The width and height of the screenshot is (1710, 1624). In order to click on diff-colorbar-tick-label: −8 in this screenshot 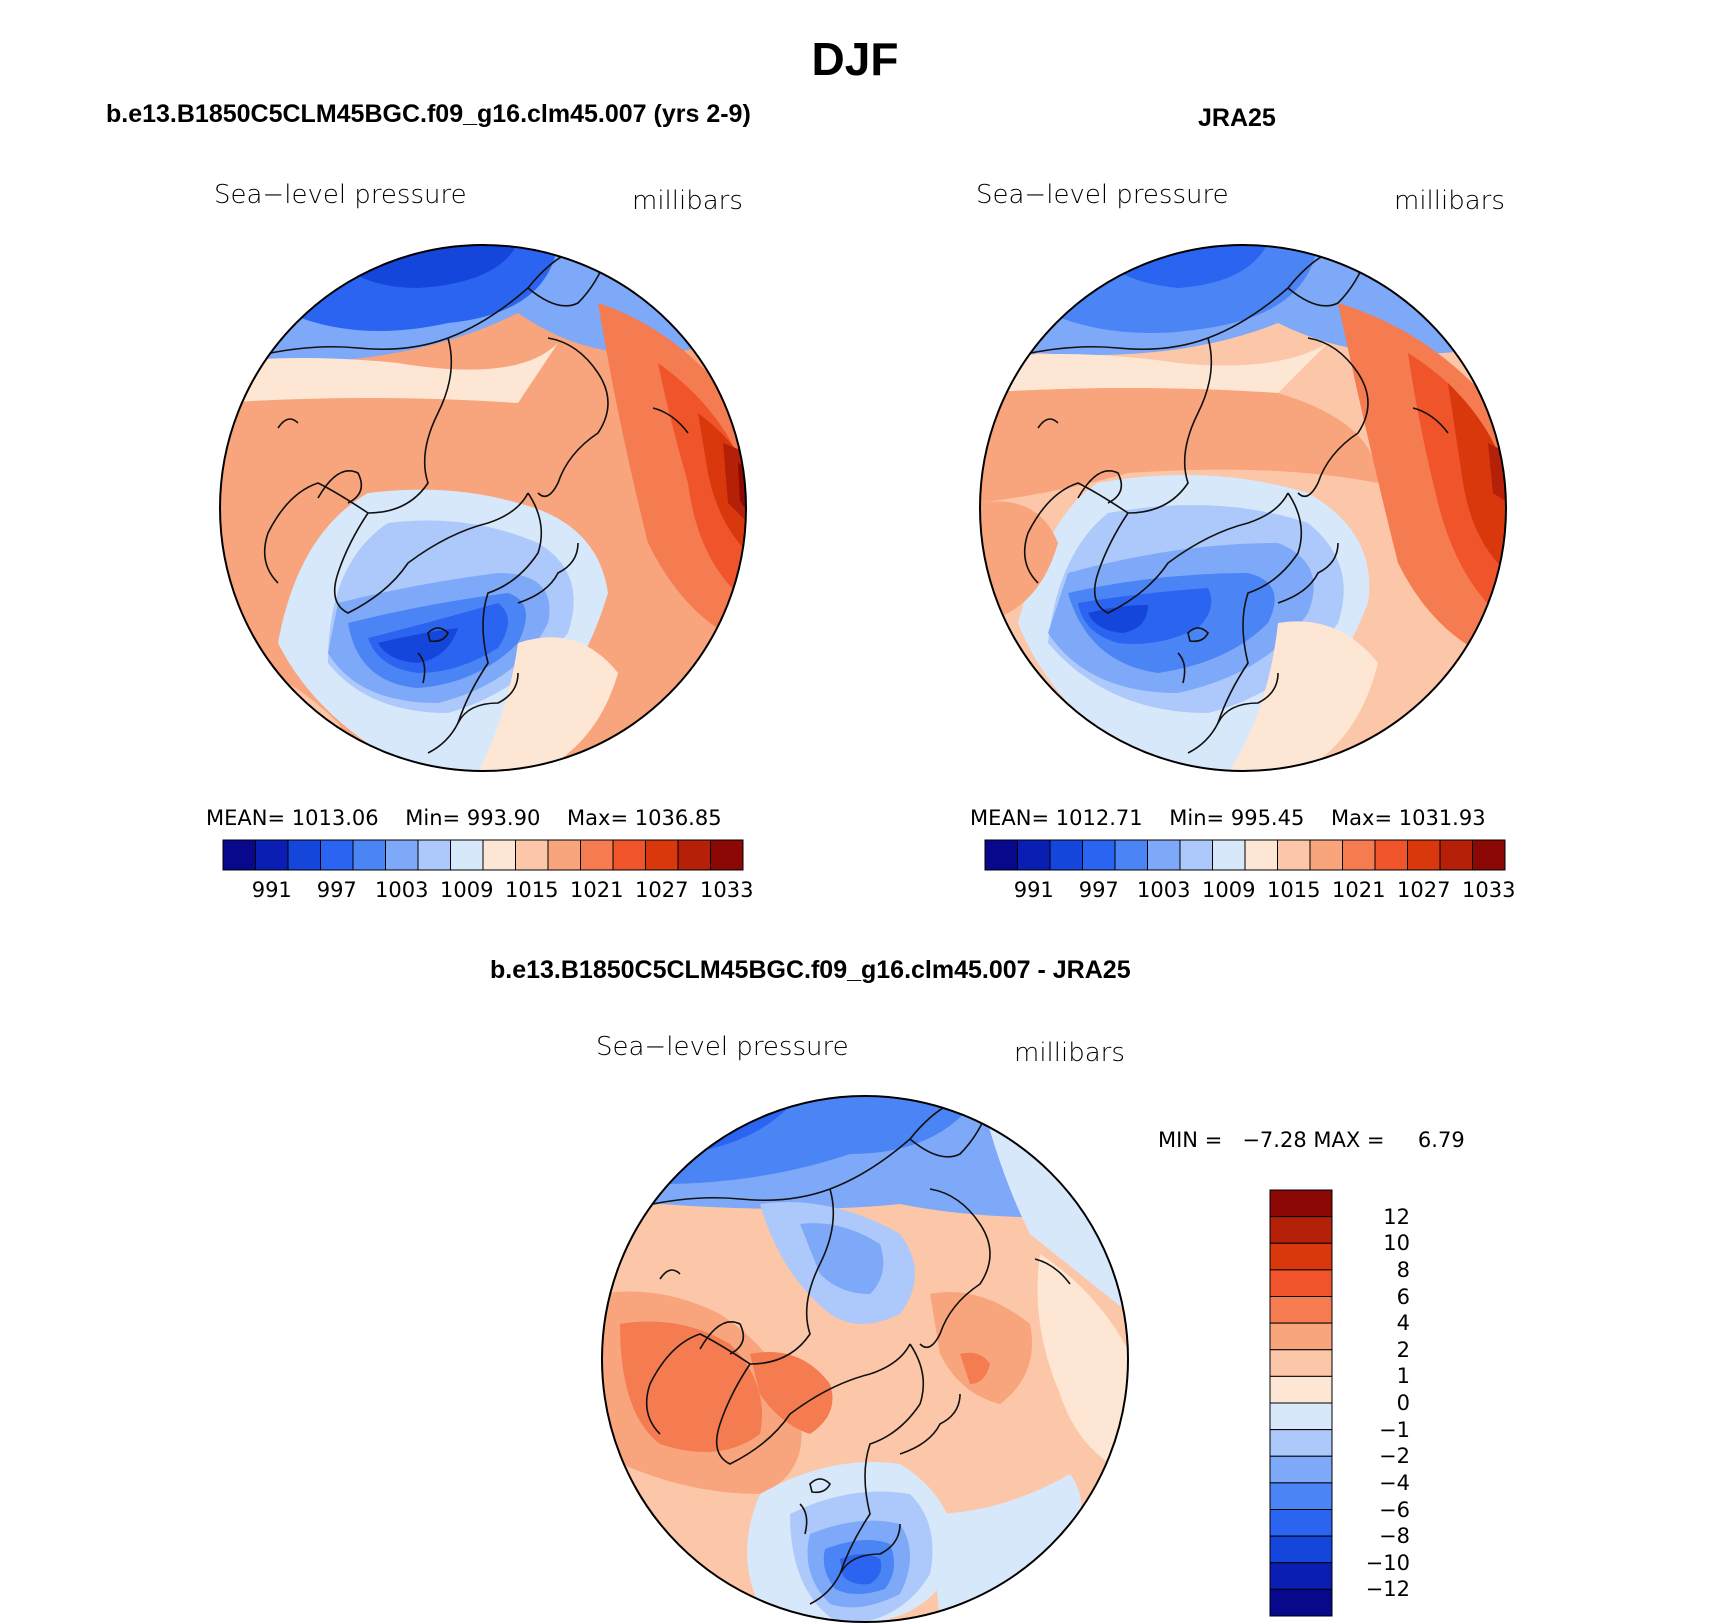, I will do `click(1394, 1536)`.